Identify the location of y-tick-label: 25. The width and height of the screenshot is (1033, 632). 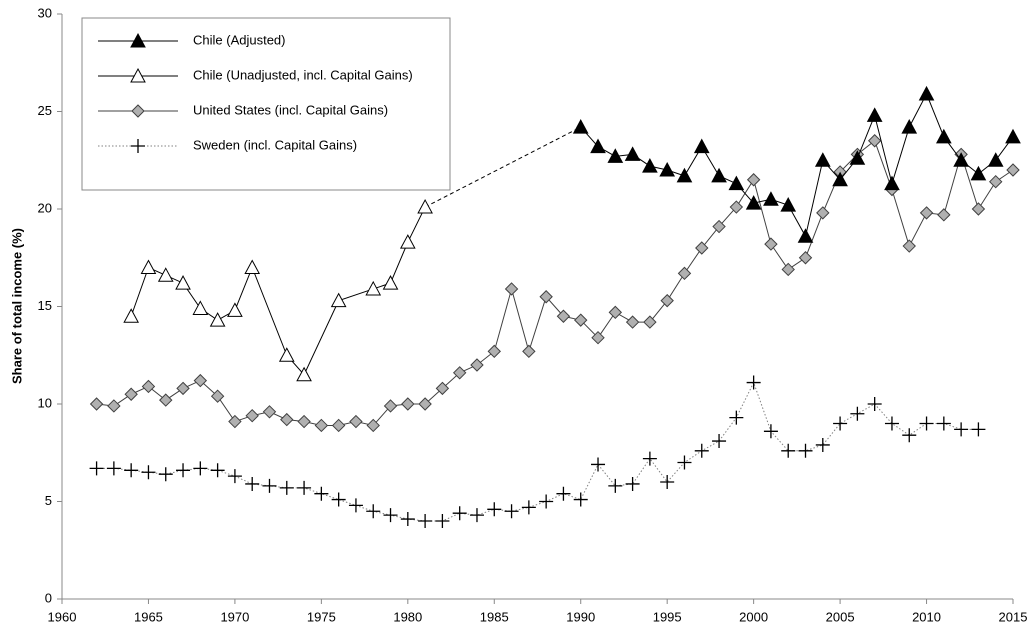
(45, 110).